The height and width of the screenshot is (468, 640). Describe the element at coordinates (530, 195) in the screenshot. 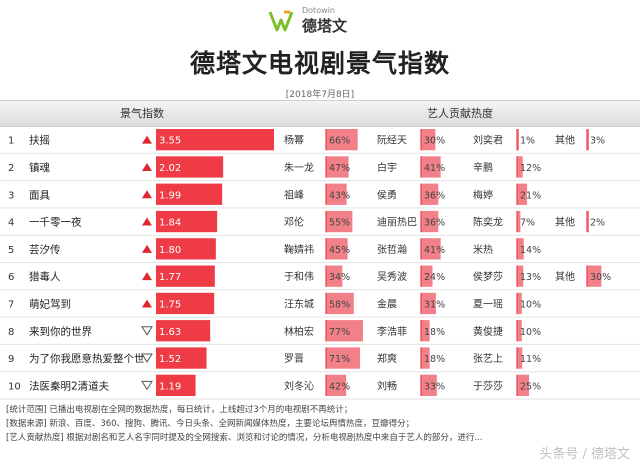

I see `artist-share-label: 21%` at that location.